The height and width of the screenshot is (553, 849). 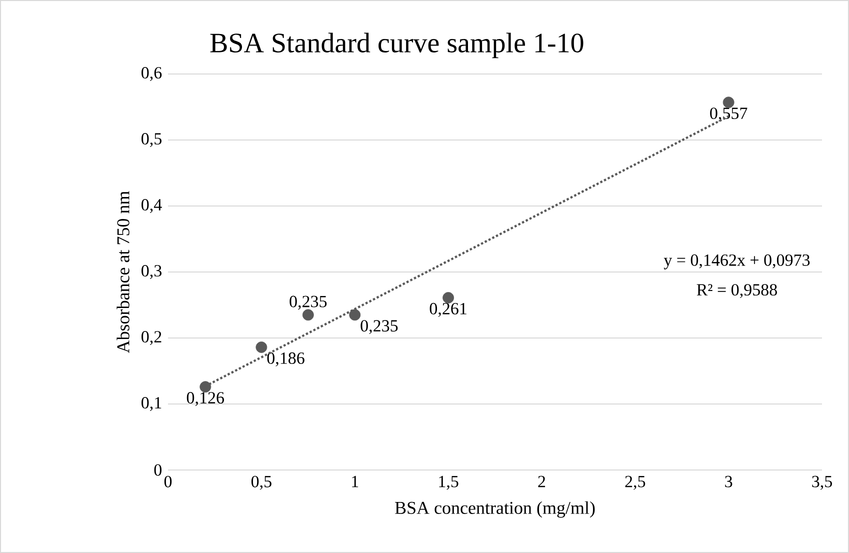 I want to click on data-label: 0,126, so click(x=205, y=399).